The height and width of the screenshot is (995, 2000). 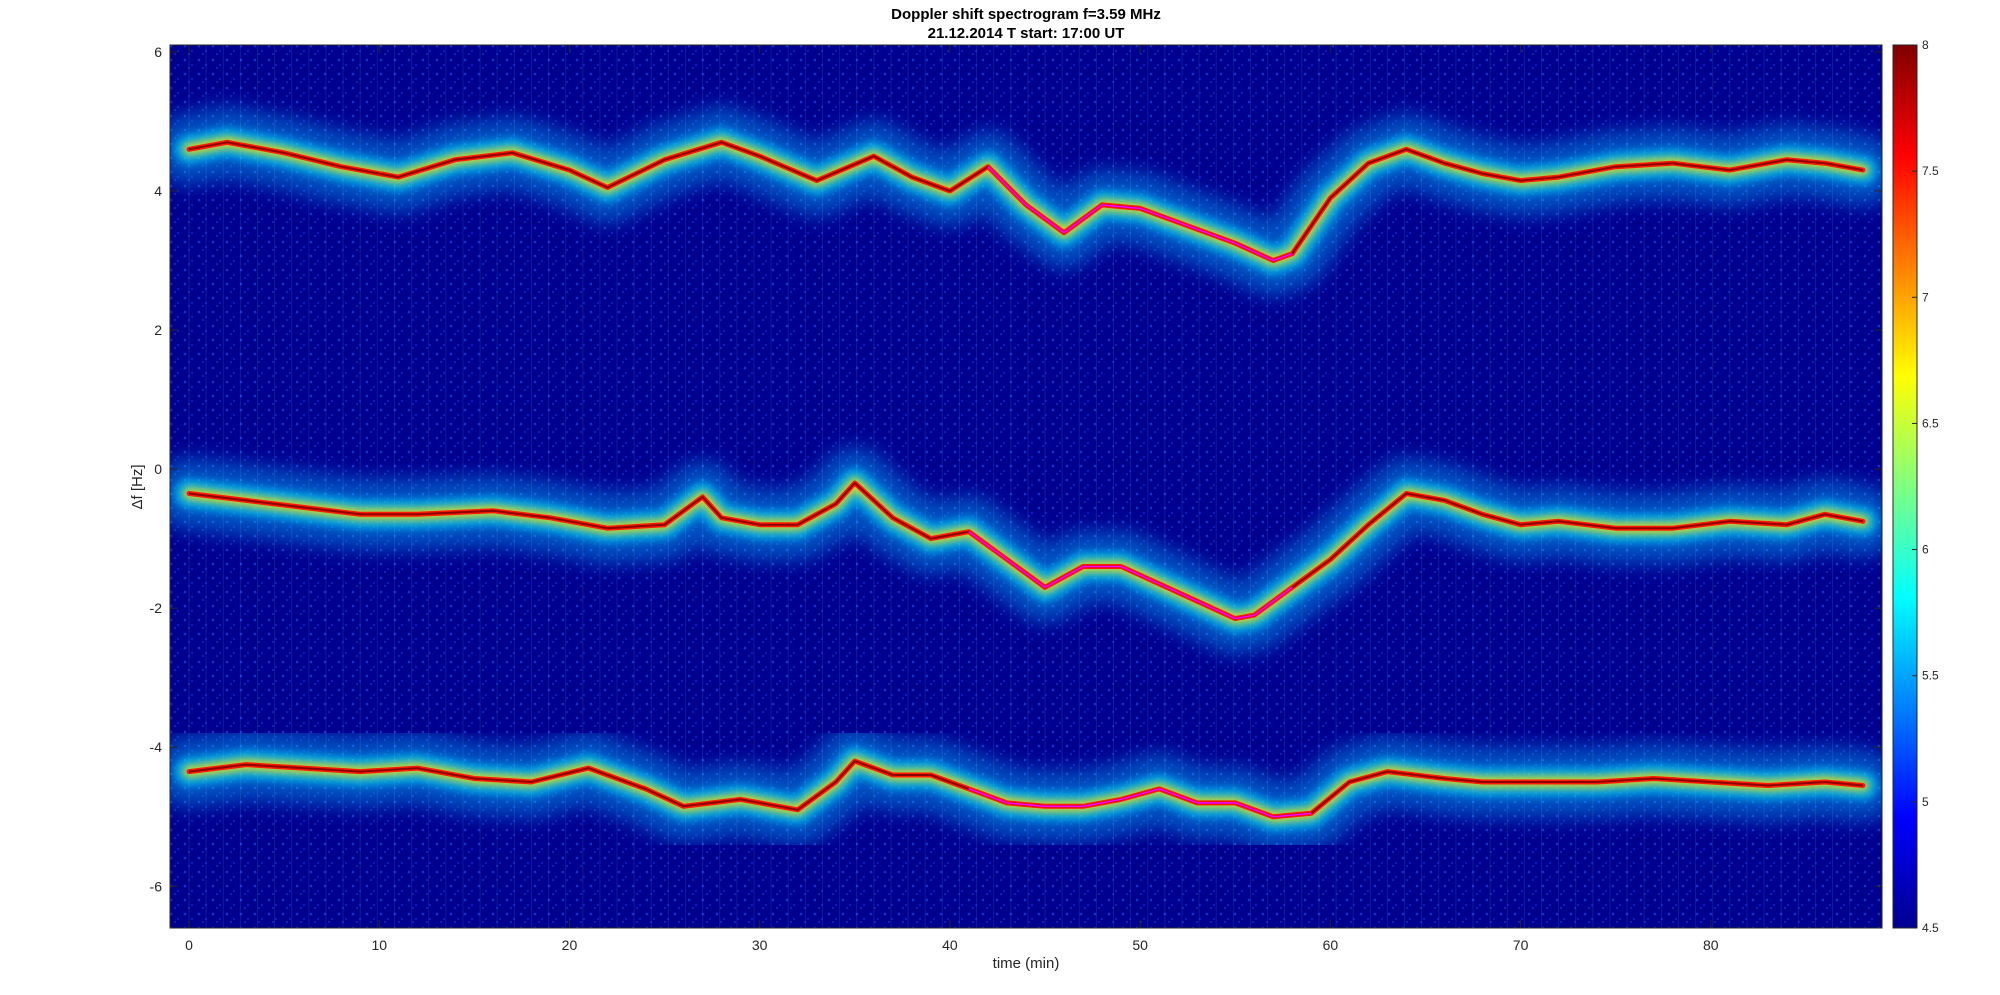 I want to click on y-tick-label: -6, so click(x=156, y=886).